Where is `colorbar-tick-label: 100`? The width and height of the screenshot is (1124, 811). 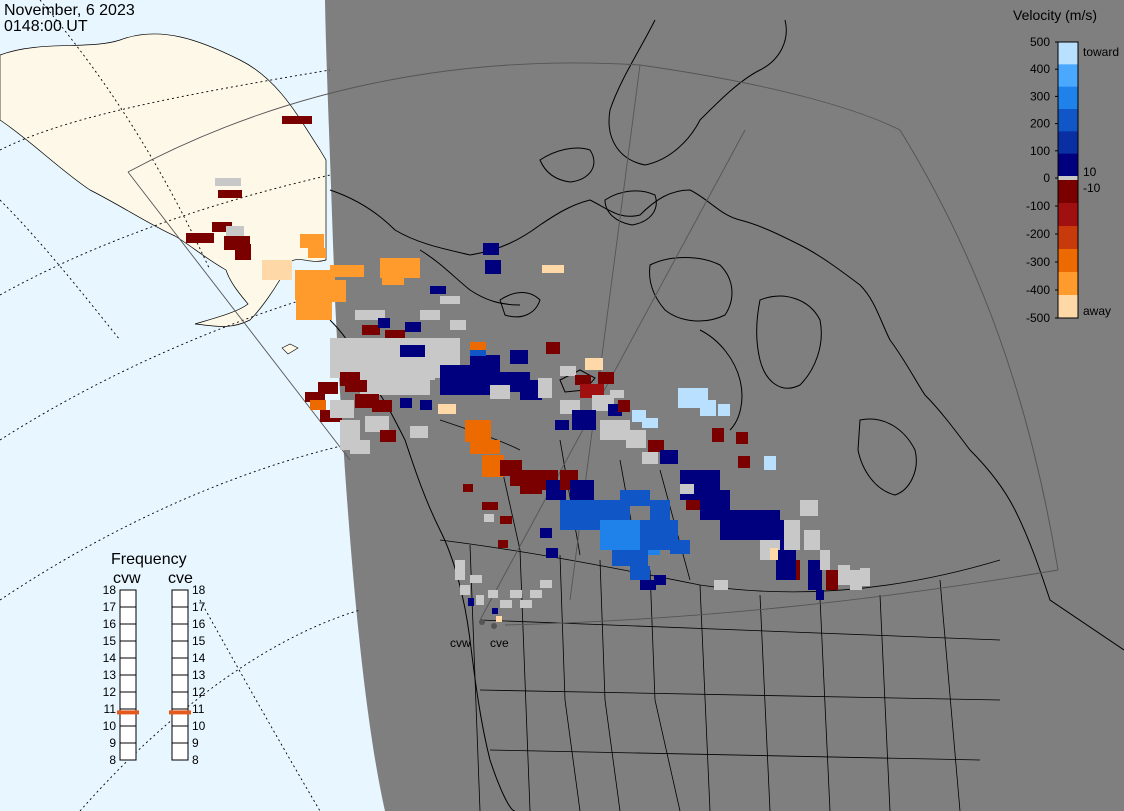 colorbar-tick-label: 100 is located at coordinates (1040, 151).